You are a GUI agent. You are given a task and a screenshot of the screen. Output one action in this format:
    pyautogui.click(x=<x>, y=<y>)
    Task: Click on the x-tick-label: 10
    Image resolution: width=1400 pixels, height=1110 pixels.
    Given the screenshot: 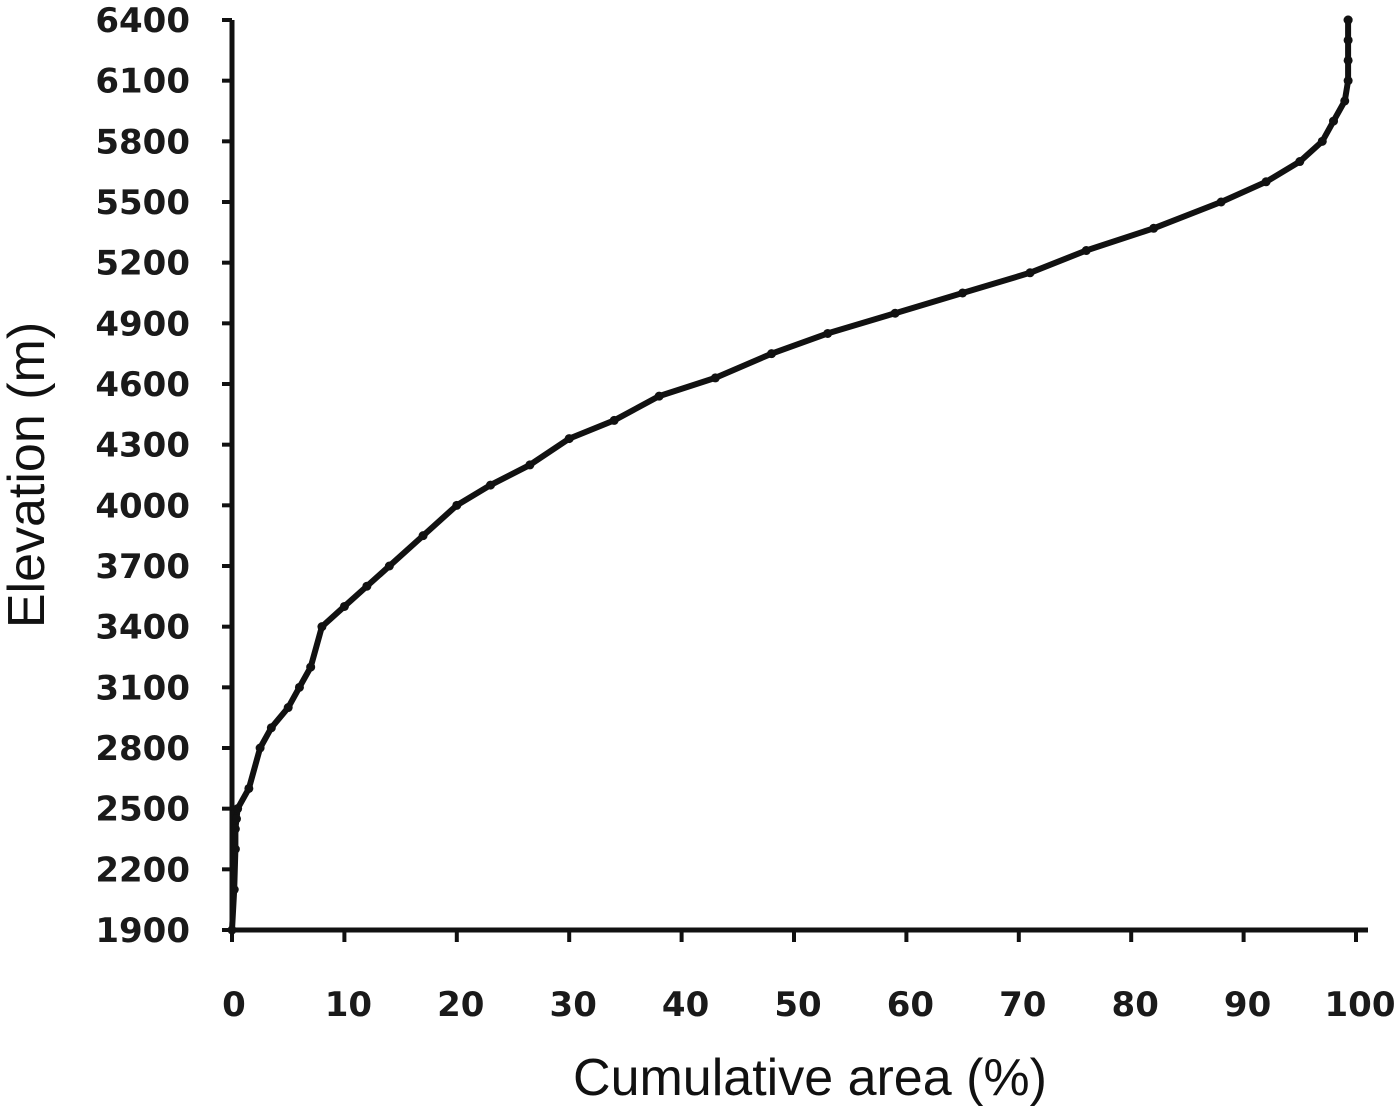 What is the action you would take?
    pyautogui.click(x=348, y=1005)
    